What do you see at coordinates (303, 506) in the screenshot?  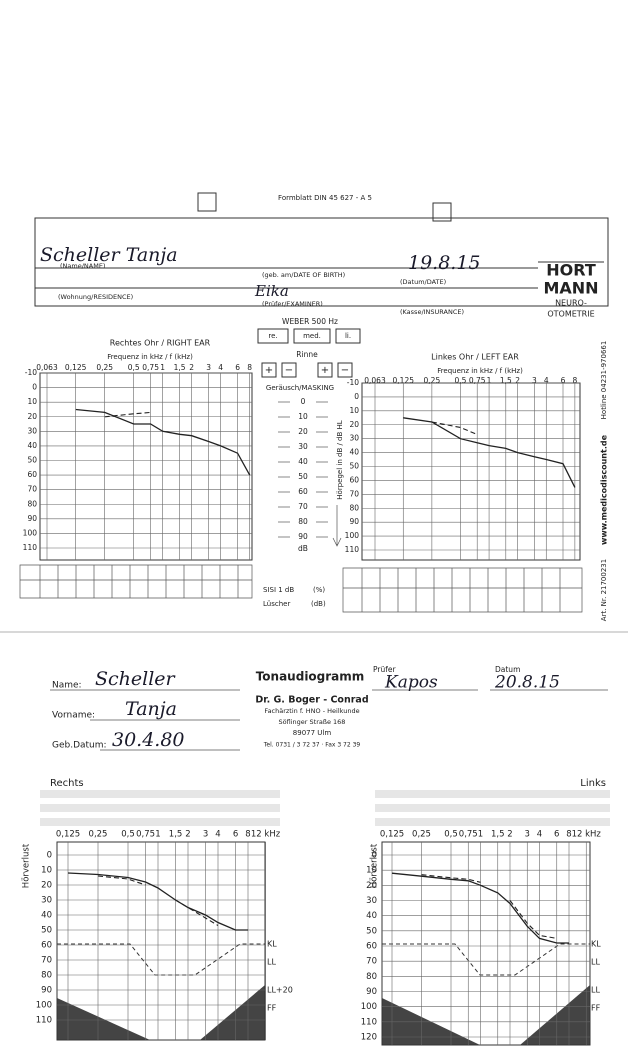 I see `masking-scale: 70` at bounding box center [303, 506].